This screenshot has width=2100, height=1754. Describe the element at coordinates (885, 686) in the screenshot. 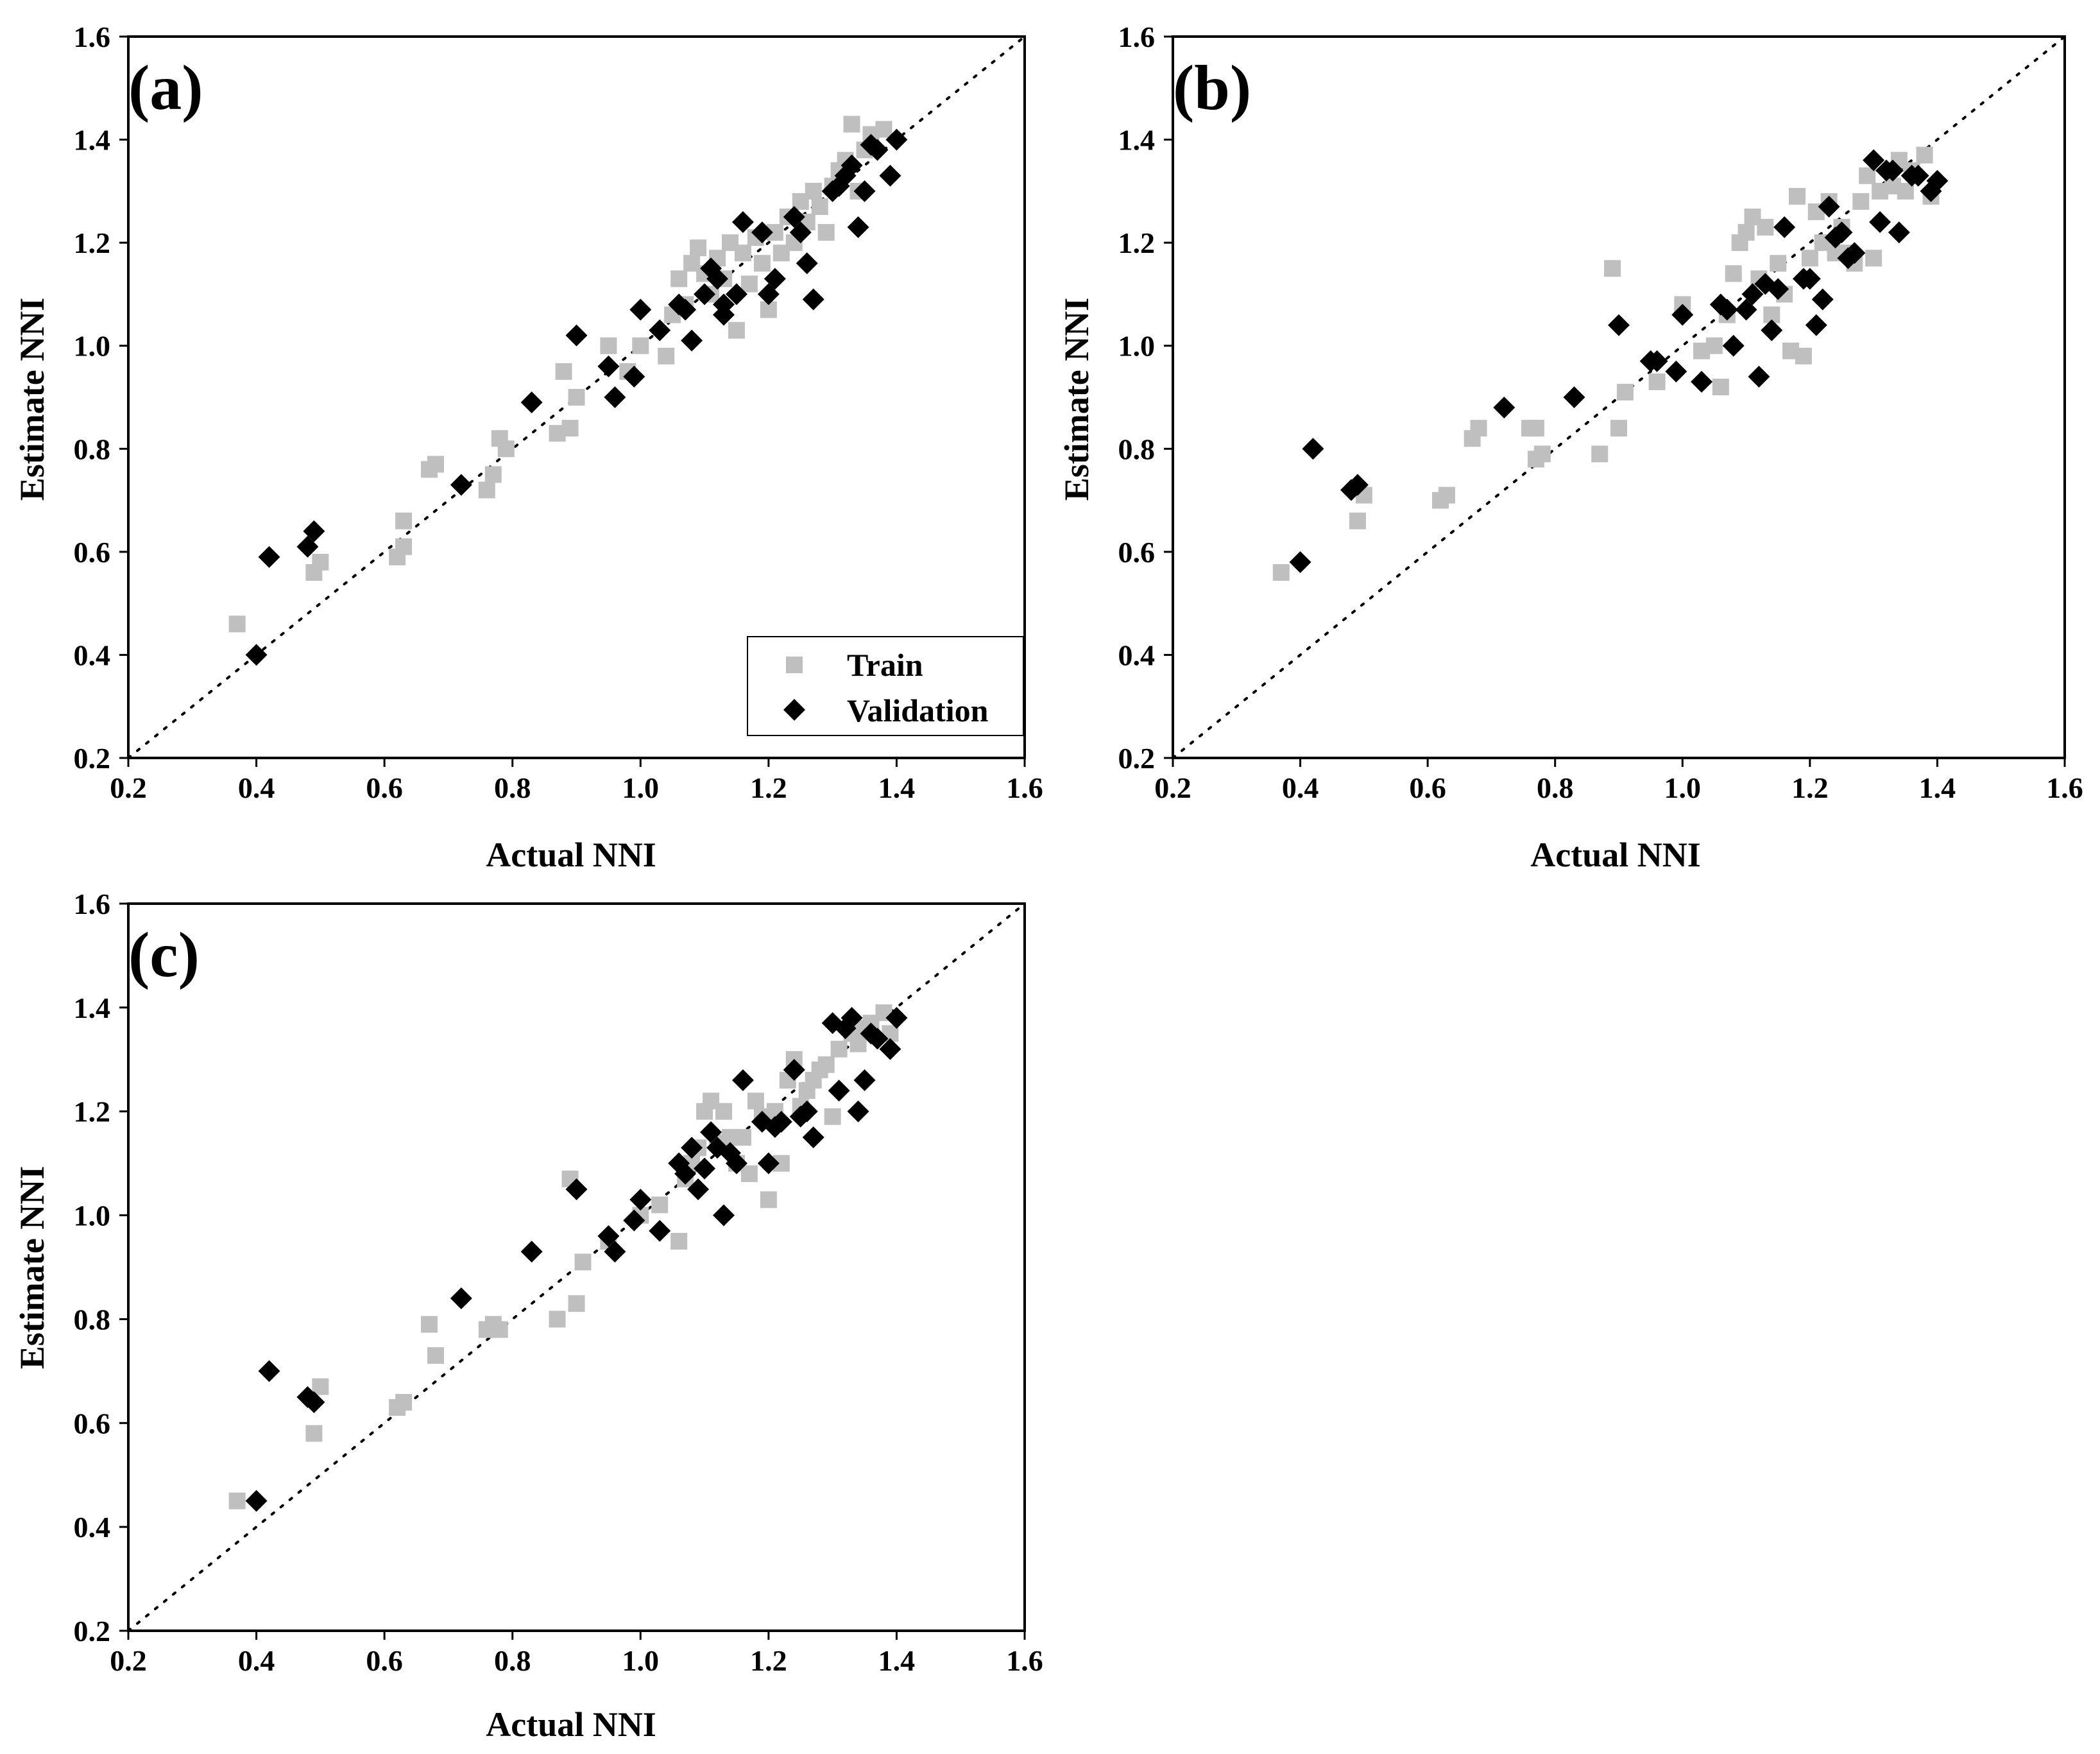

I see `legend: Train Validation` at that location.